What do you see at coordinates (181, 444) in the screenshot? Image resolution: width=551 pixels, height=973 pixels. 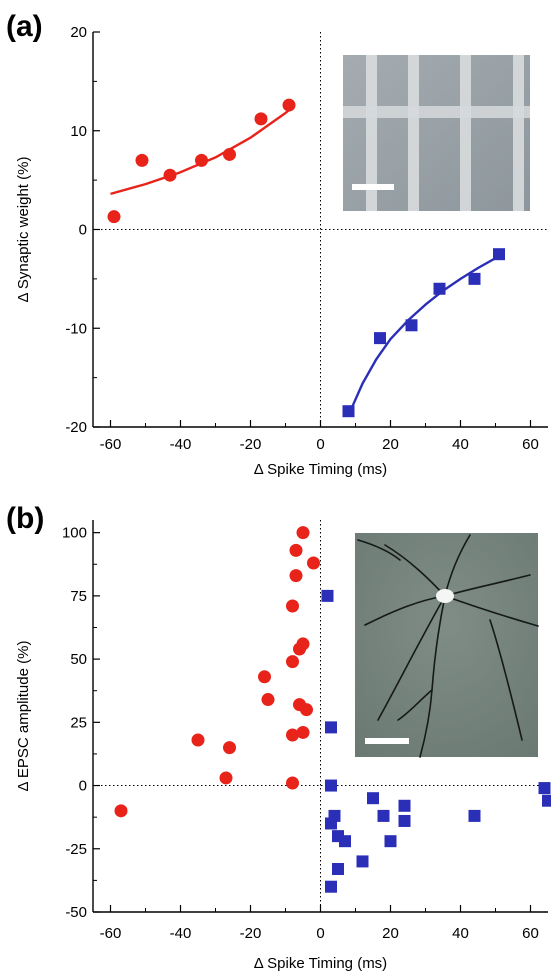 I see `panel-a-x-tick-label: -40` at bounding box center [181, 444].